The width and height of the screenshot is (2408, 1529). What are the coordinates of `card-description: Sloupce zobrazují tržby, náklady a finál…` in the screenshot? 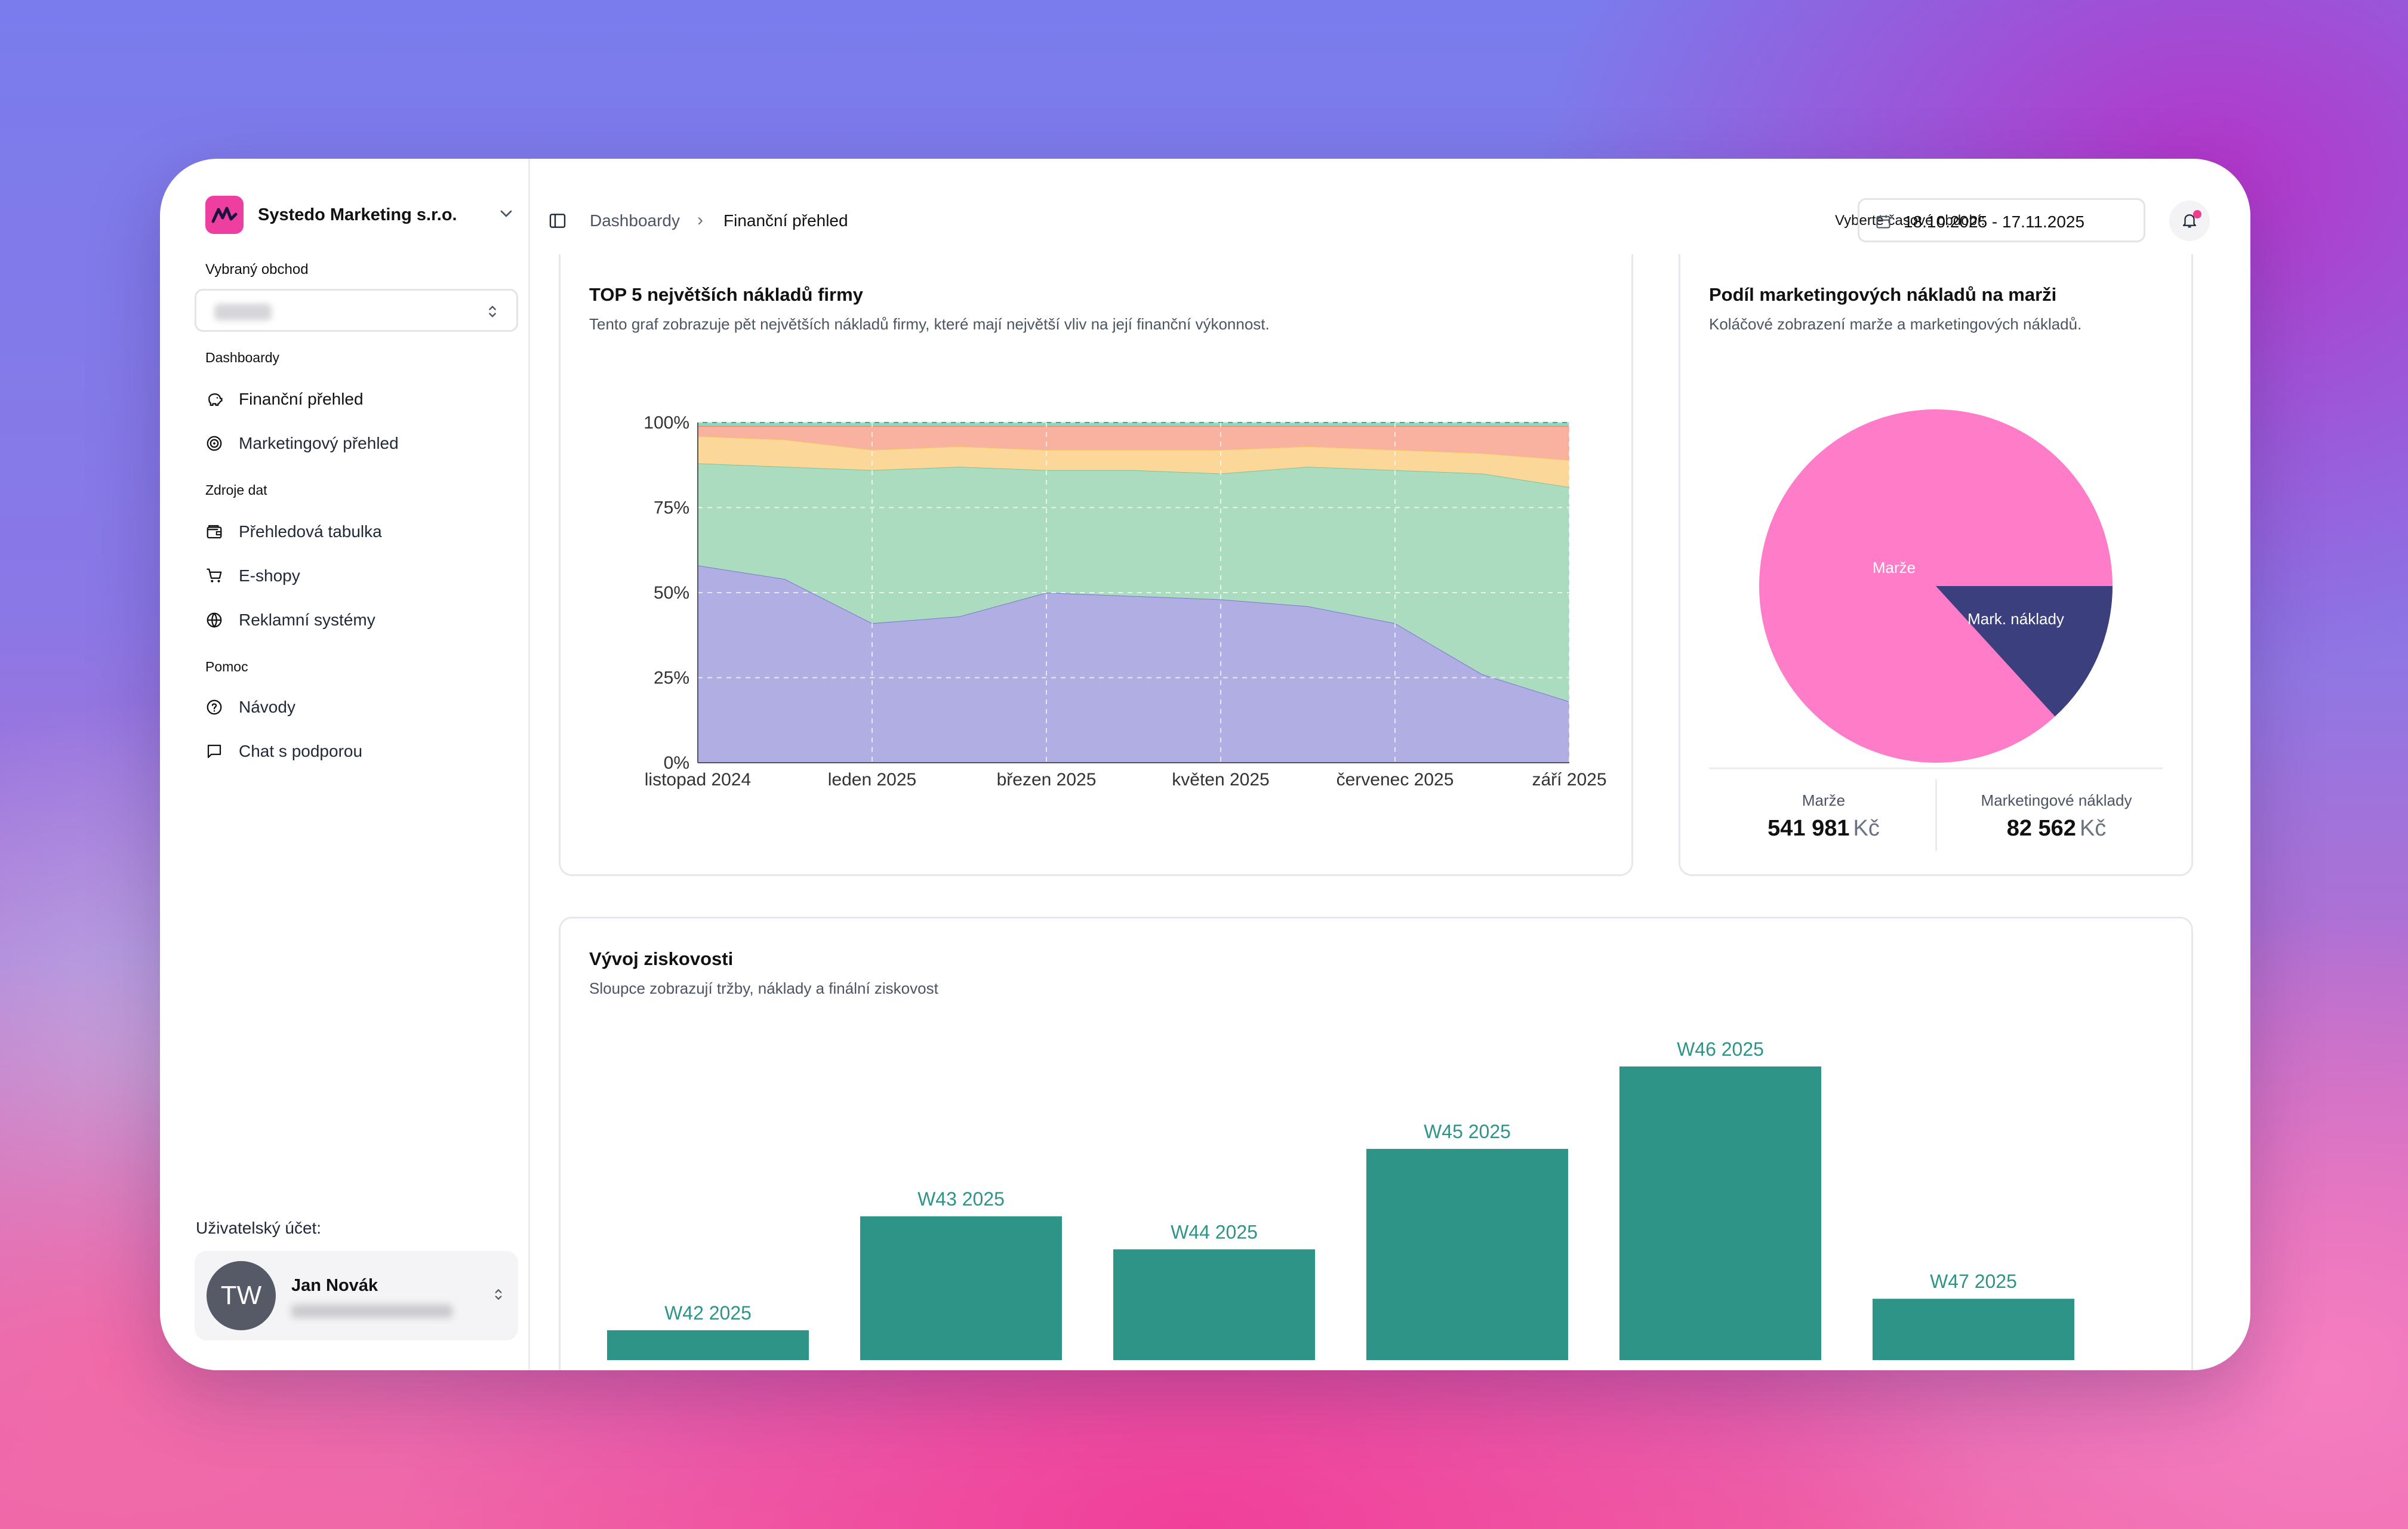 It's located at (763, 988).